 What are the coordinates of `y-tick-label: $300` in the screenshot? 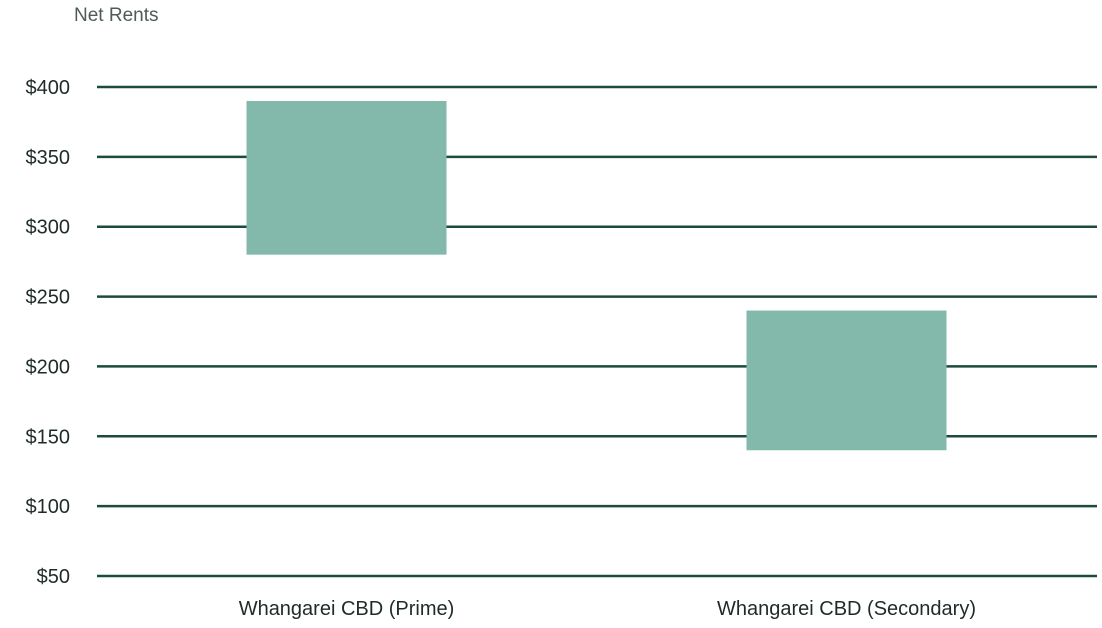 It's located at (48, 228).